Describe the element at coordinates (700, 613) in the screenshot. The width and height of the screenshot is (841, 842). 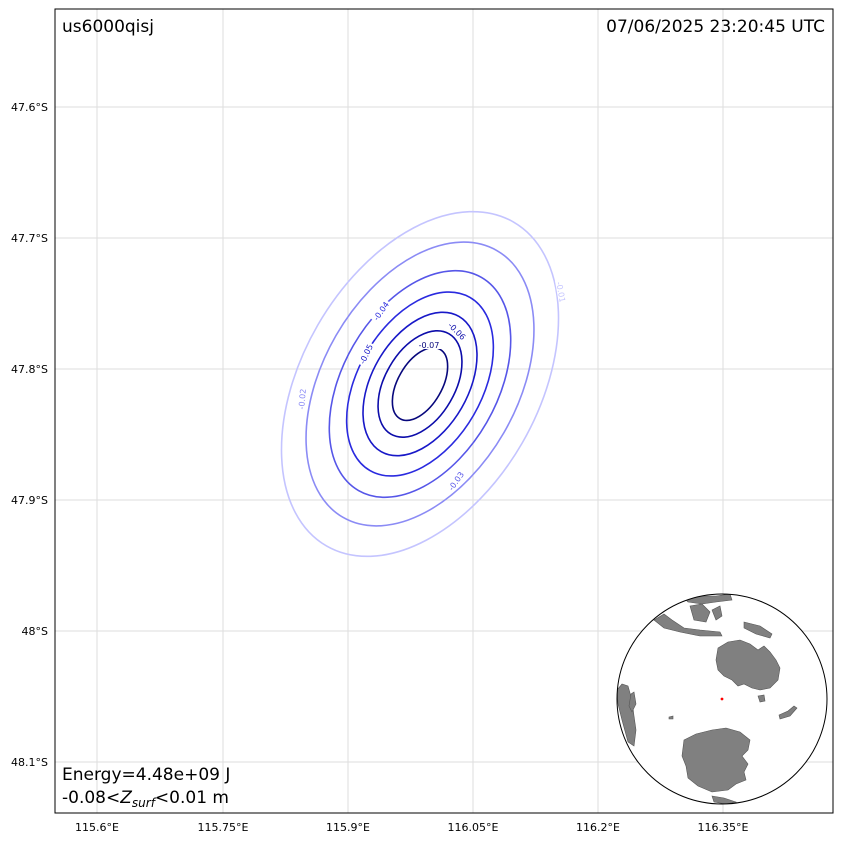
I see `land-borneo` at that location.